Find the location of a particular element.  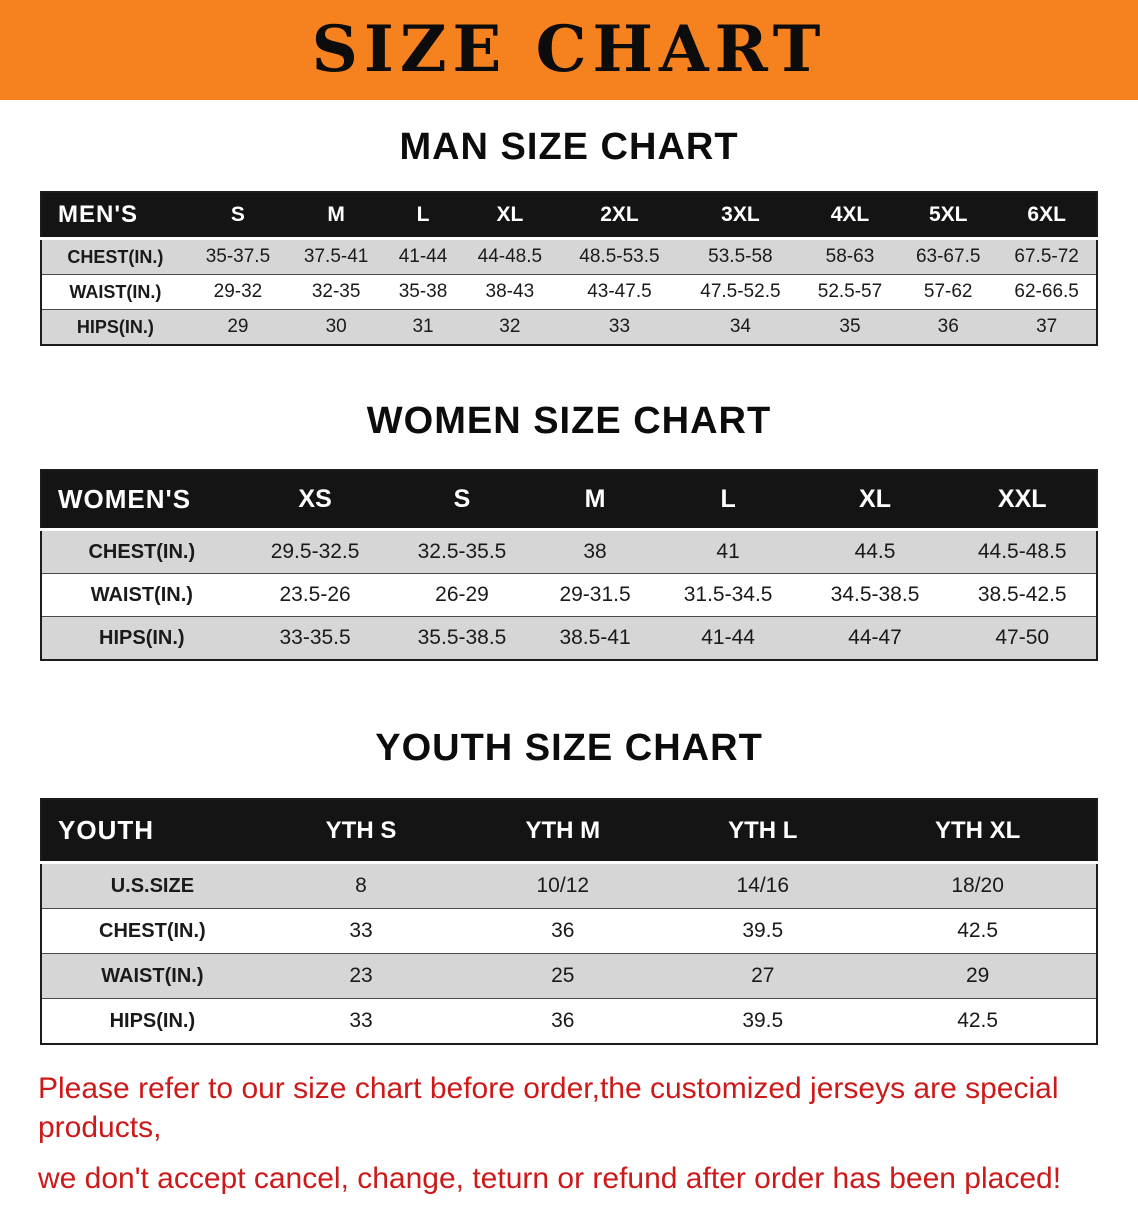

value-cell: 36 is located at coordinates (563, 930).